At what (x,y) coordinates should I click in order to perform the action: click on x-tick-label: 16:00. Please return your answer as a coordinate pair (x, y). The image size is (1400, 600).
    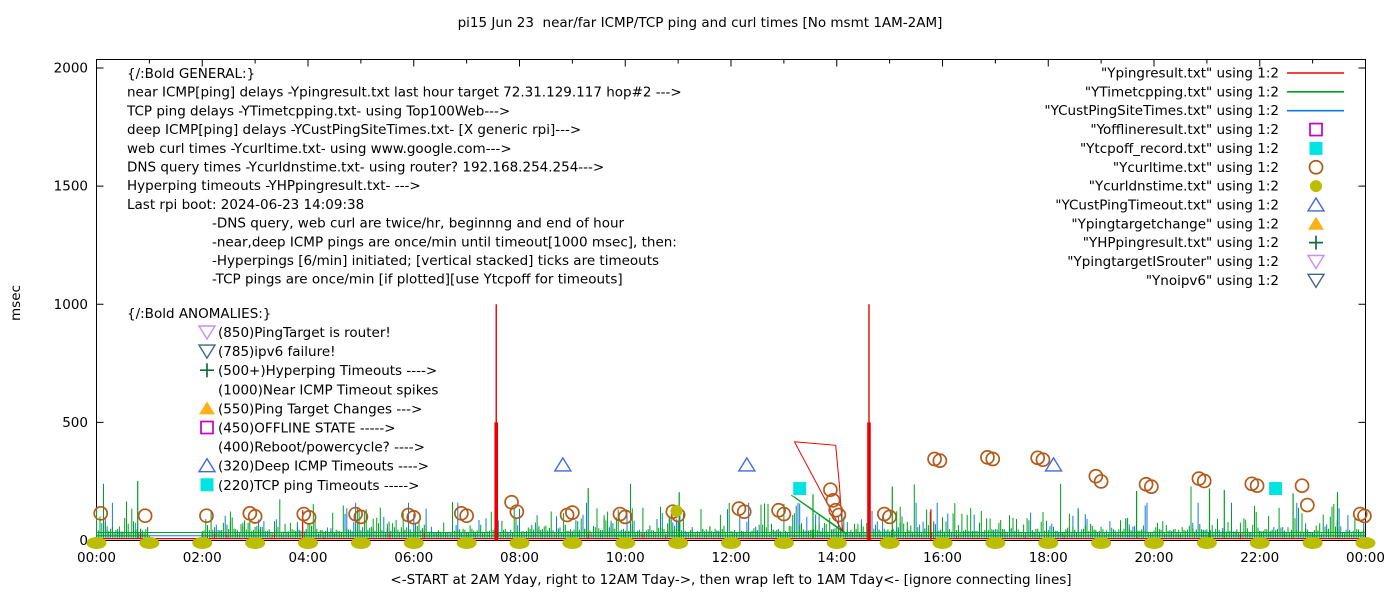
    Looking at the image, I should click on (942, 558).